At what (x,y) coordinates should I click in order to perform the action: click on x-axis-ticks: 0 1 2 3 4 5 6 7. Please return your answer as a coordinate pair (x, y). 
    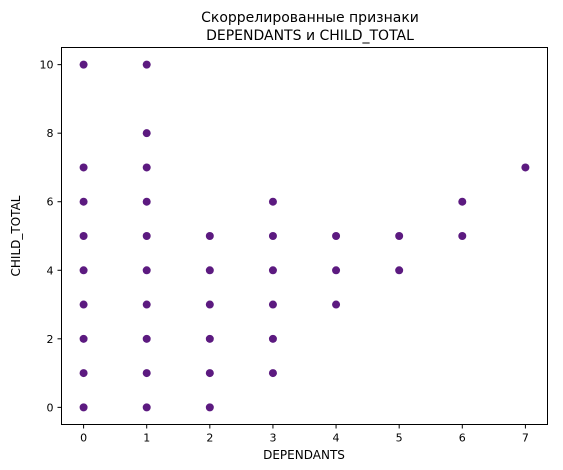
    Looking at the image, I should click on (304, 434).